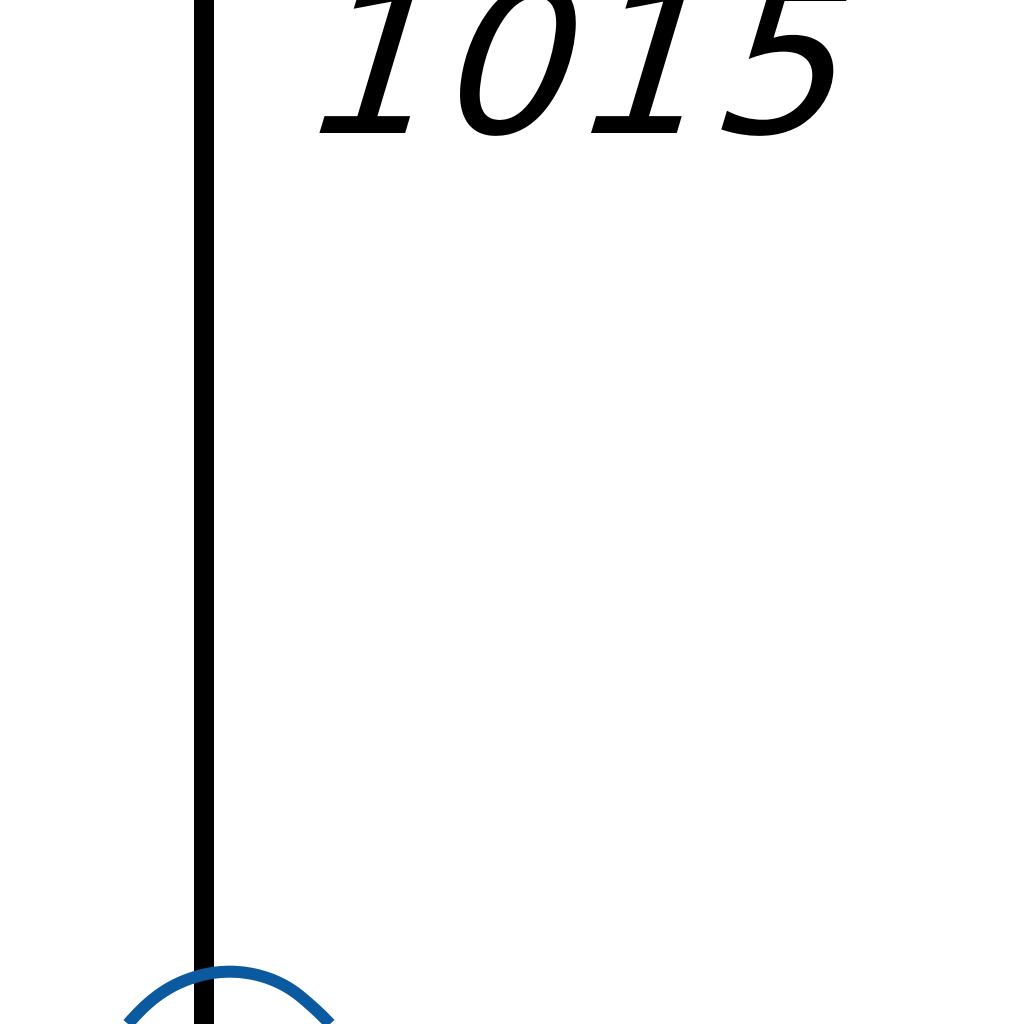 This screenshot has width=1024, height=1024. What do you see at coordinates (229, 994) in the screenshot?
I see `blue-arc-stroke` at bounding box center [229, 994].